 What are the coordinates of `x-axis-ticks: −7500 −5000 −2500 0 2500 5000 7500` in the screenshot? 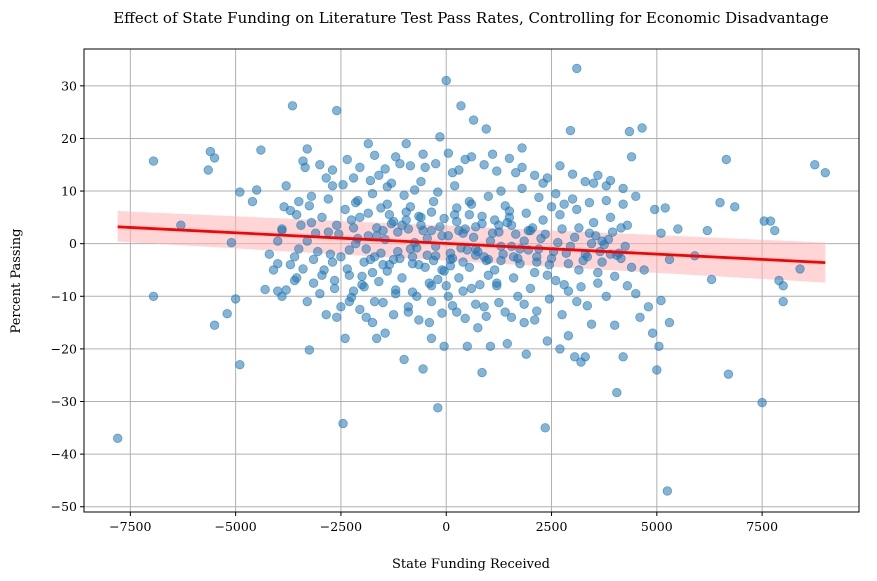 It's located at (443, 523).